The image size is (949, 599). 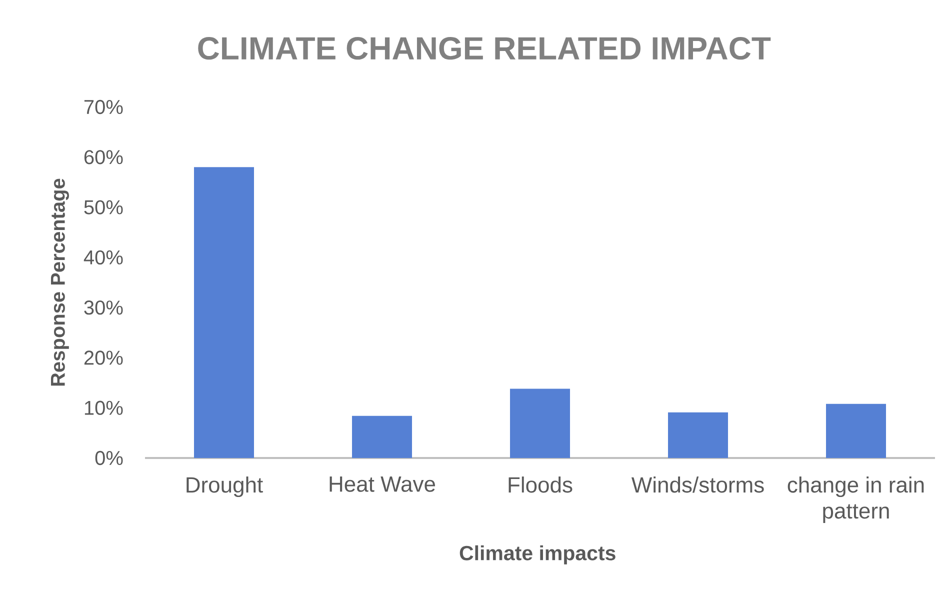 I want to click on y-tick-label: 40%, so click(x=103, y=257).